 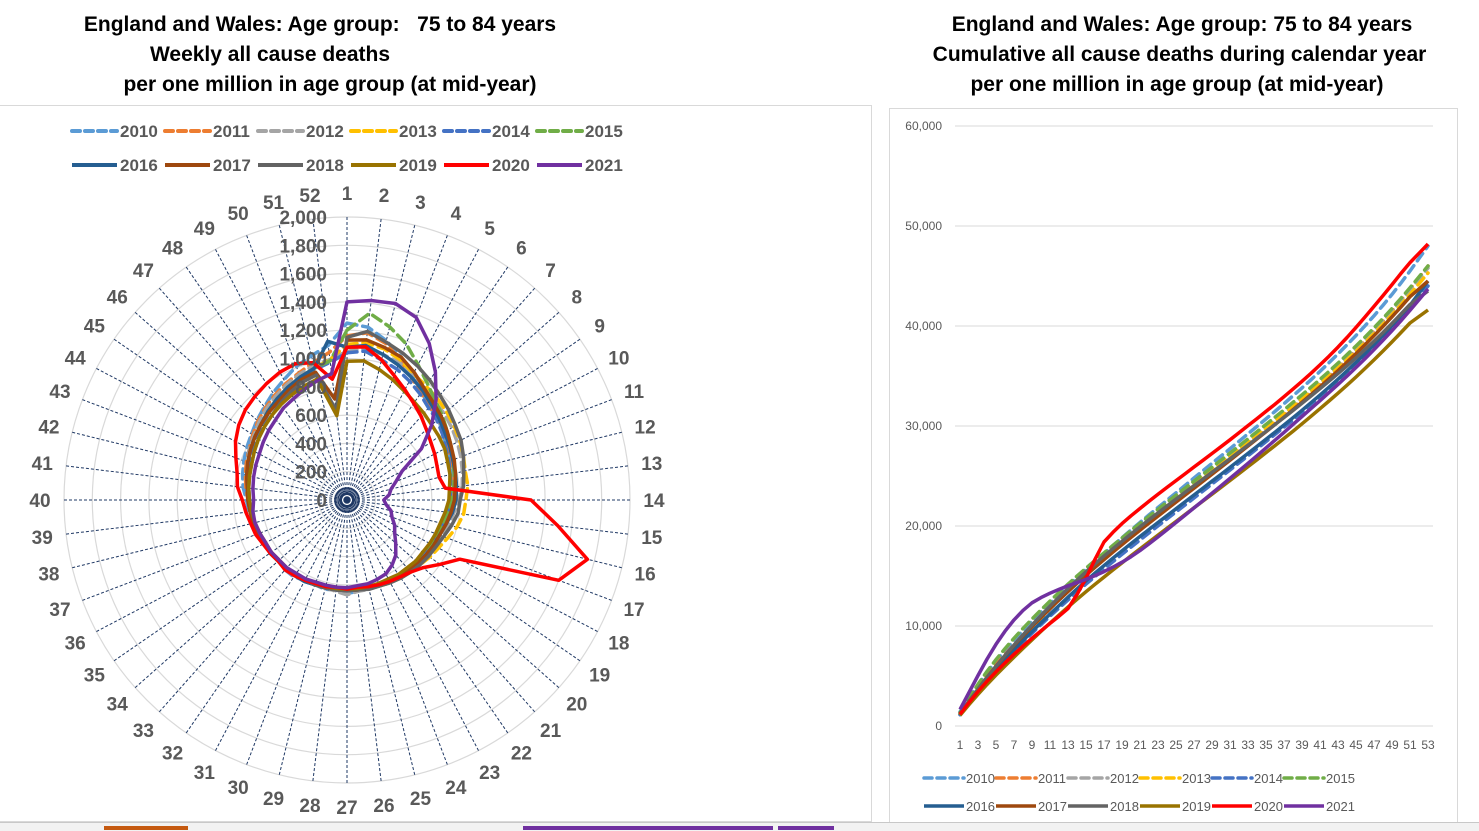 What do you see at coordinates (95, 327) in the screenshot?
I see `radar-category-label: 45` at bounding box center [95, 327].